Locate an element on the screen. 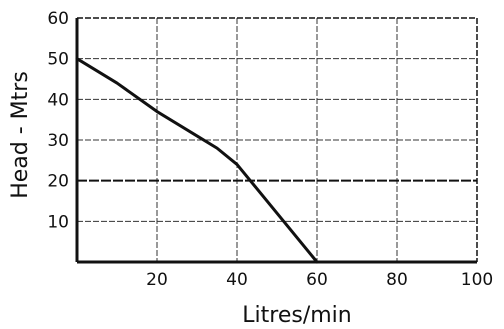 The image size is (504, 329). y-tick-label-30: 30 is located at coordinates (58, 141).